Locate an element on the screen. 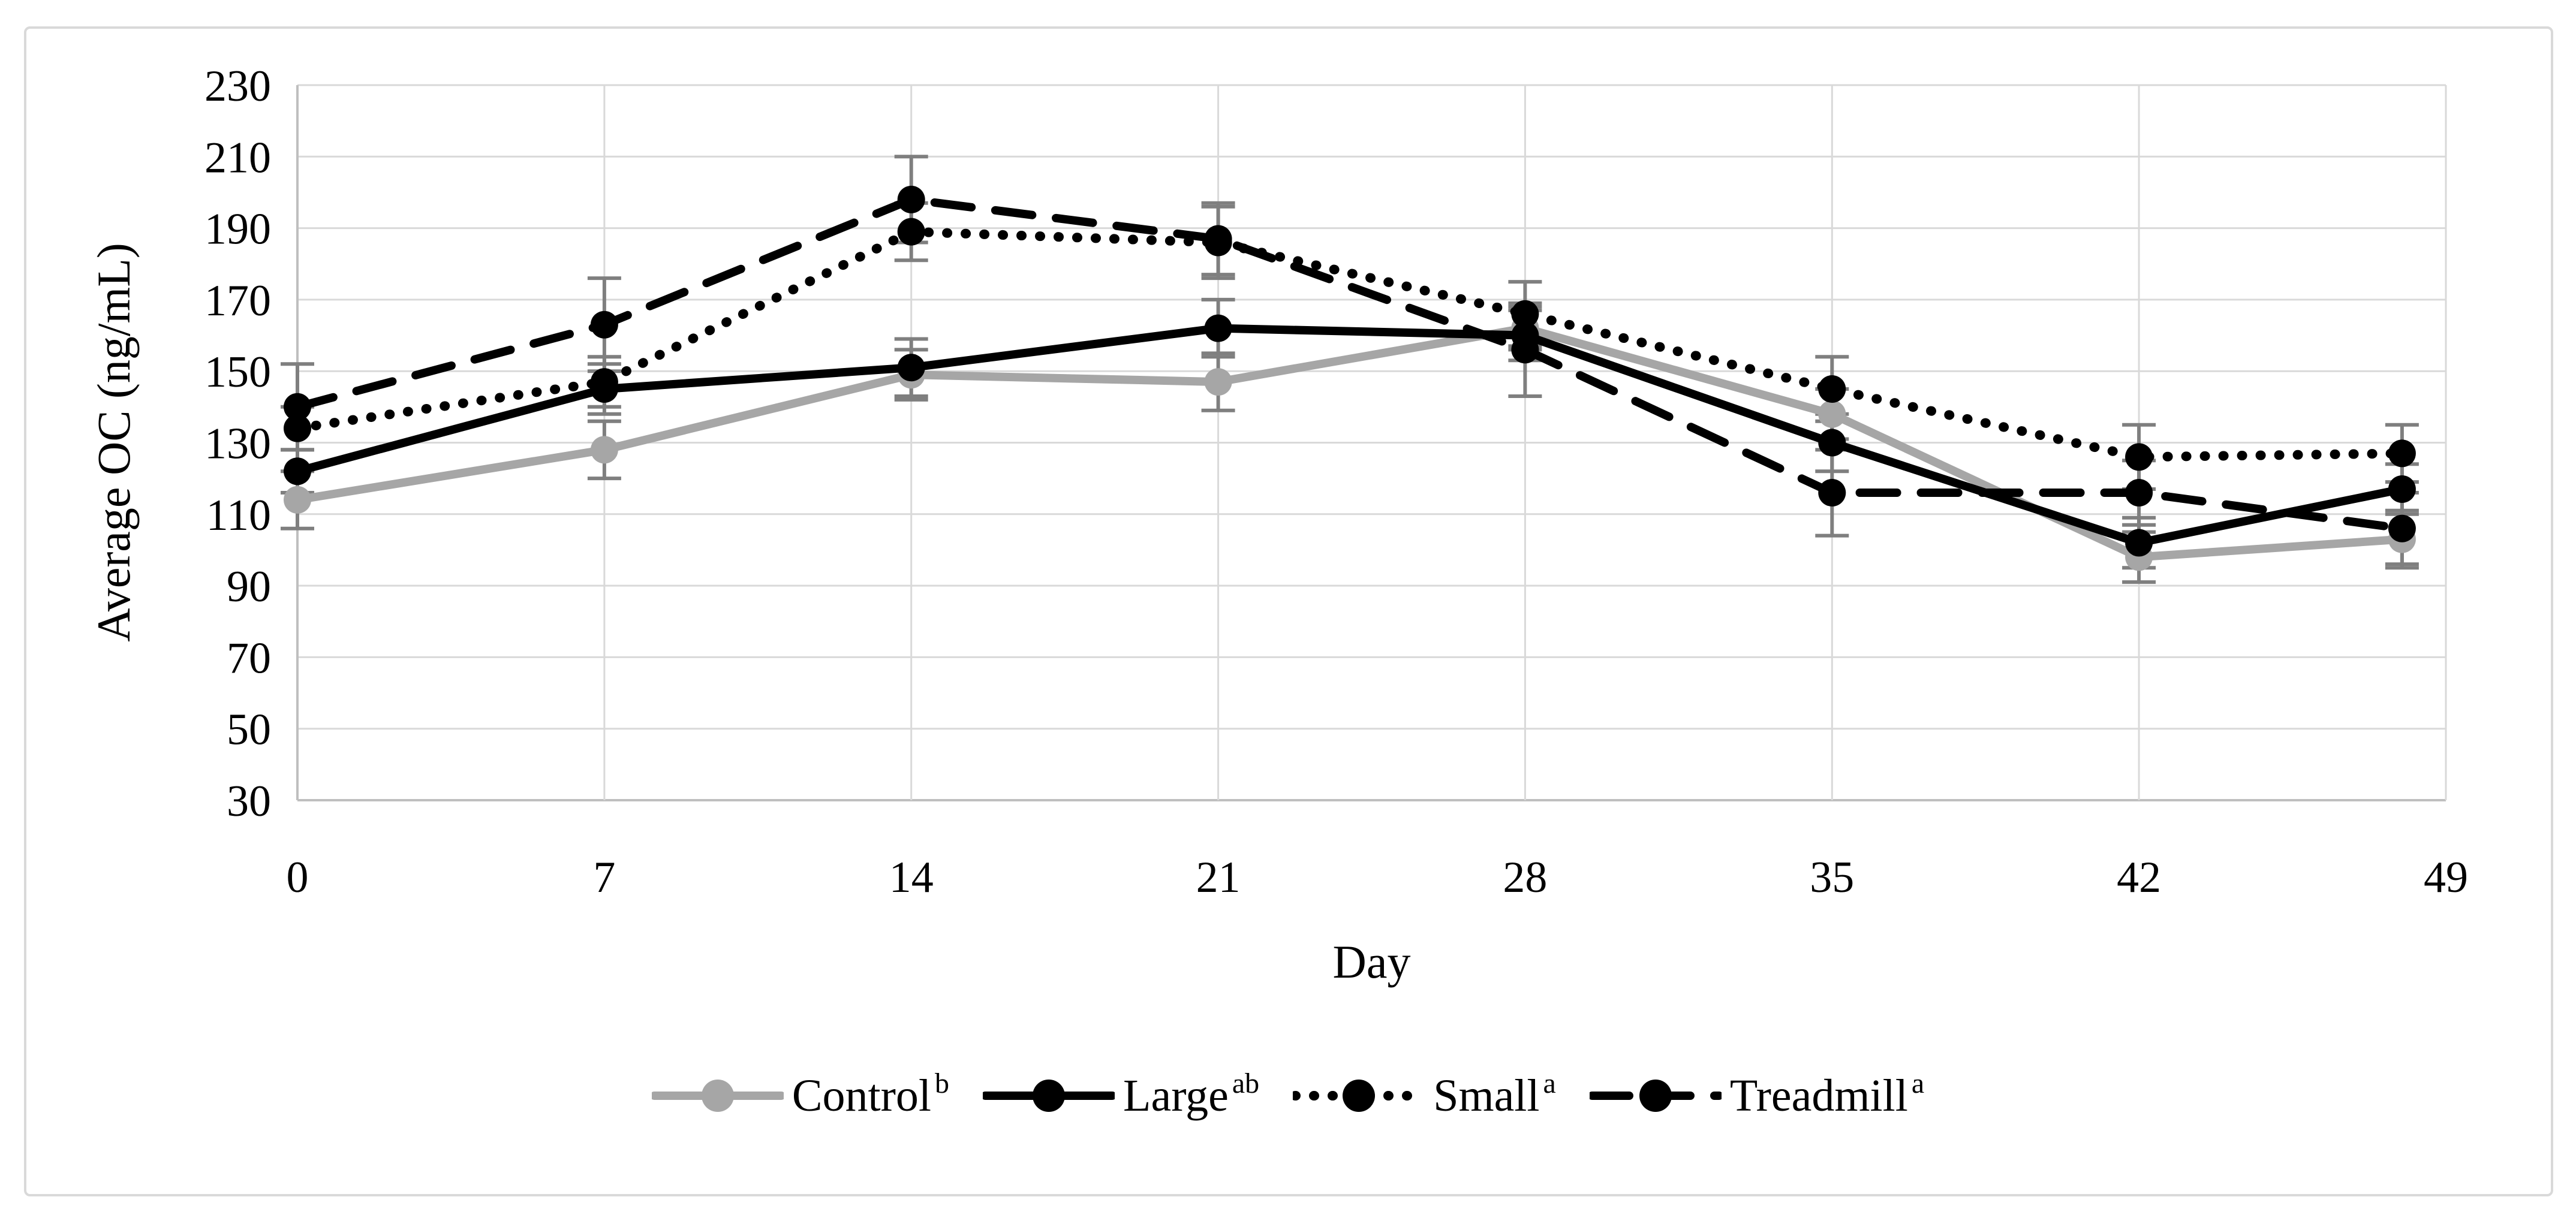 Image resolution: width=2576 pixels, height=1209 pixels. legend-sup-small: a is located at coordinates (1550, 1084).